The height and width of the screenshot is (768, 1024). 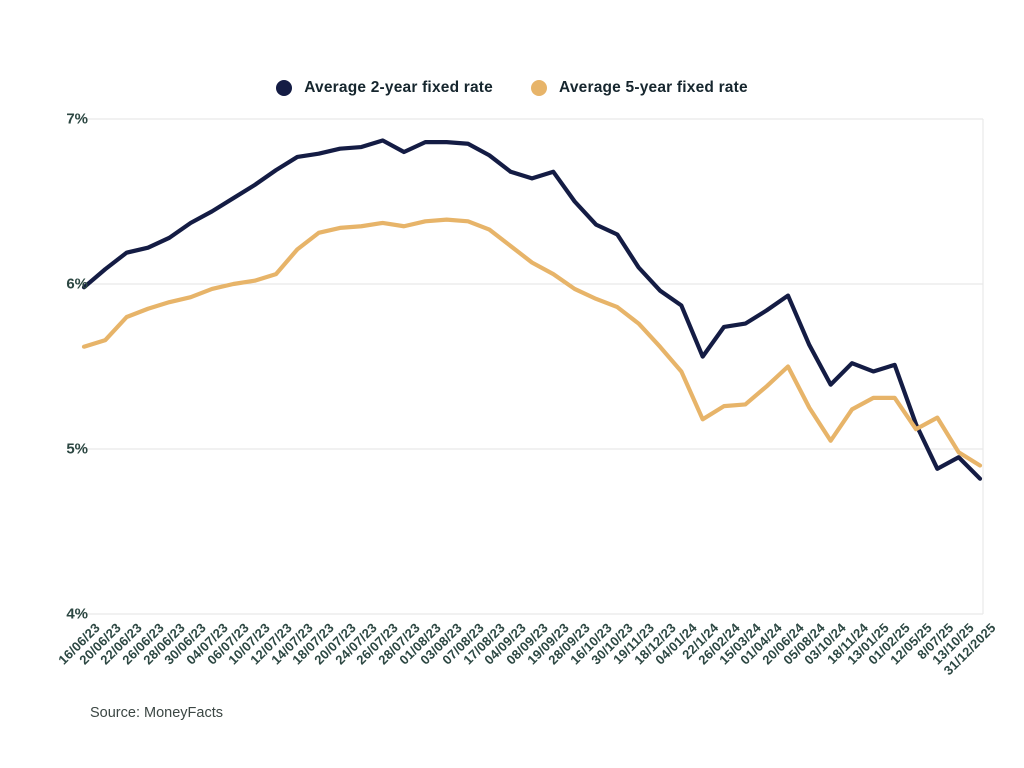 I want to click on legend-item-5-year: Average 5-year fixed rate, so click(x=639, y=88).